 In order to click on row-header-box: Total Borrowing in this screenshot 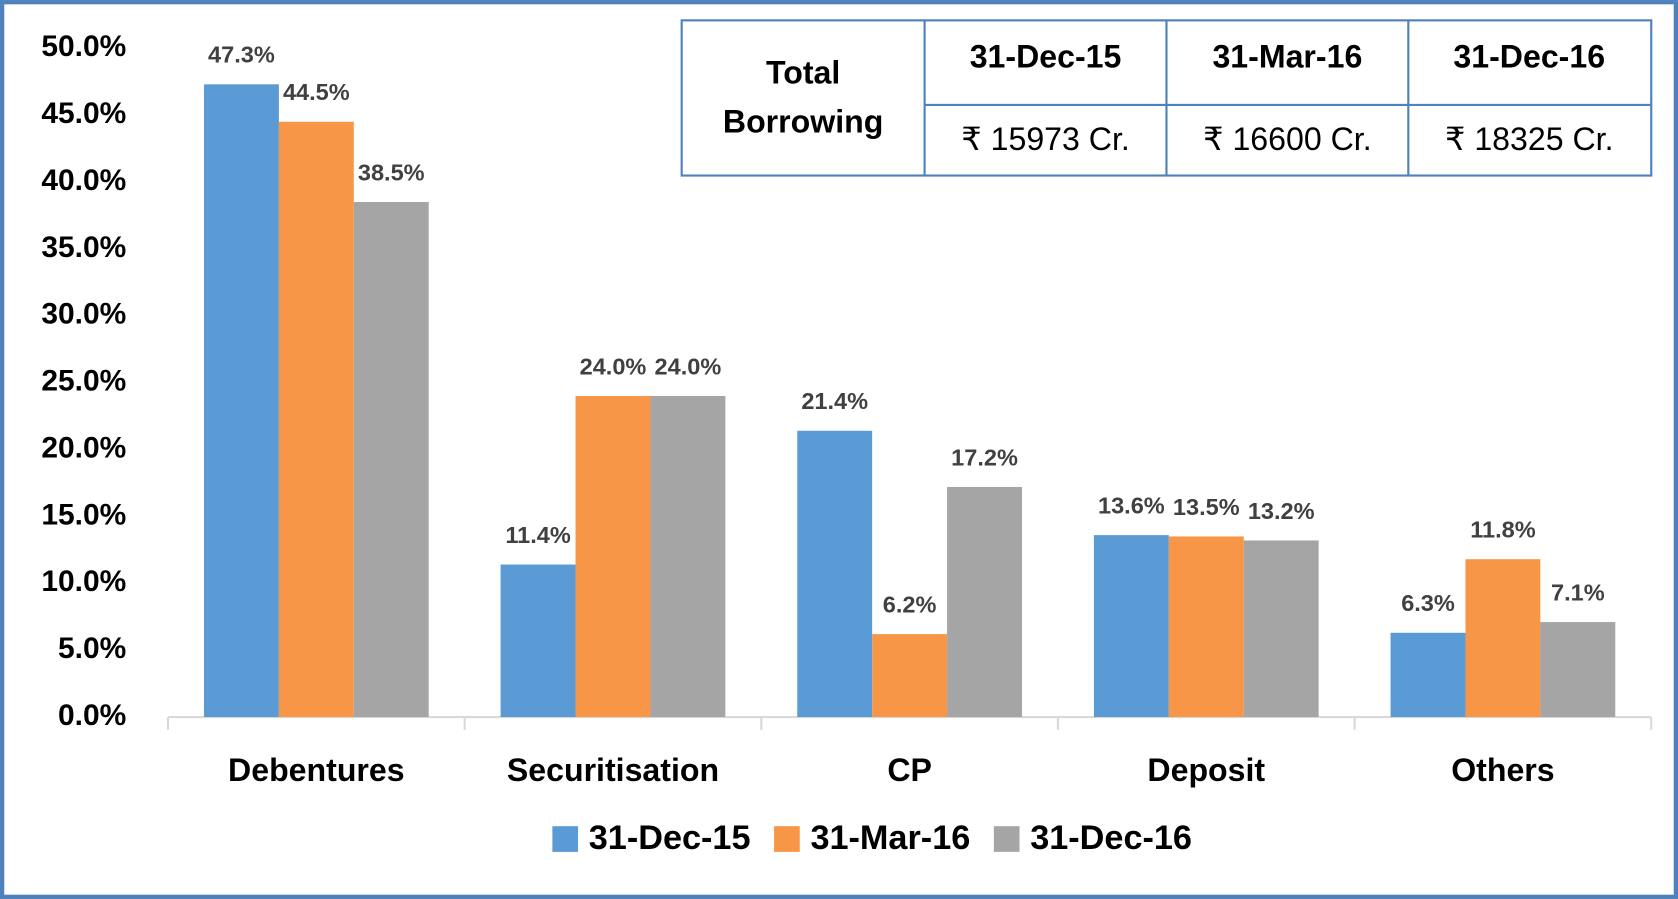, I will do `click(803, 97)`.